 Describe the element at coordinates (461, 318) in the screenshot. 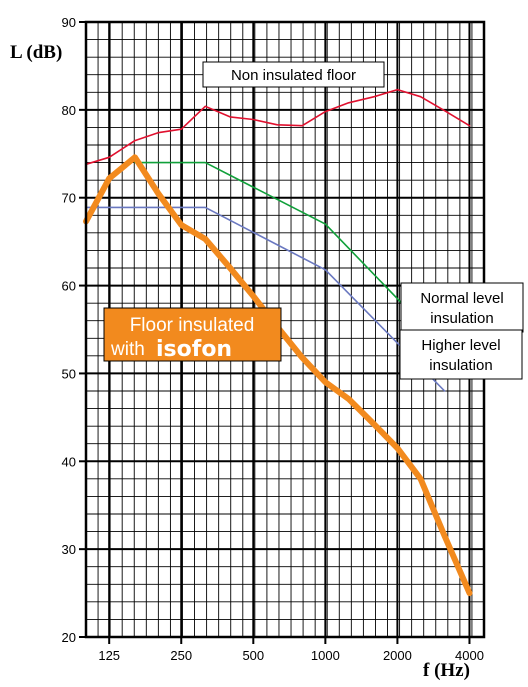

I see `annotation-normal-level-line2: insulation` at that location.